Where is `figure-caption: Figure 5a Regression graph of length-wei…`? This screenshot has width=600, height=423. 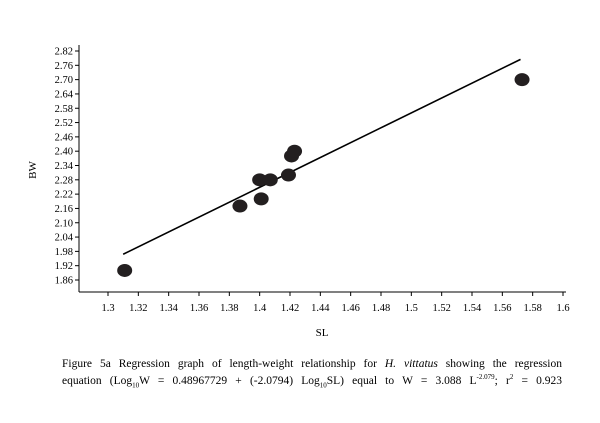 figure-caption: Figure 5a Regression graph of length-wei… is located at coordinates (312, 373).